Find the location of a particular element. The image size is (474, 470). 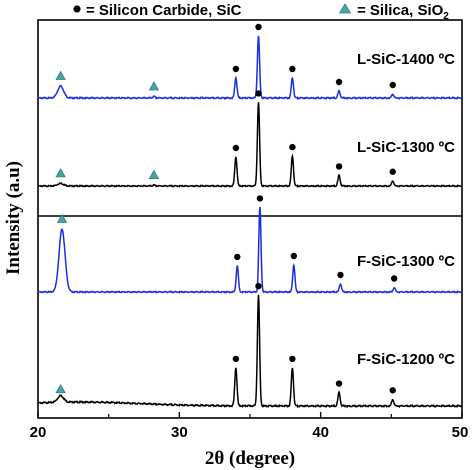

x-tick-label: 50 is located at coordinates (460, 432).